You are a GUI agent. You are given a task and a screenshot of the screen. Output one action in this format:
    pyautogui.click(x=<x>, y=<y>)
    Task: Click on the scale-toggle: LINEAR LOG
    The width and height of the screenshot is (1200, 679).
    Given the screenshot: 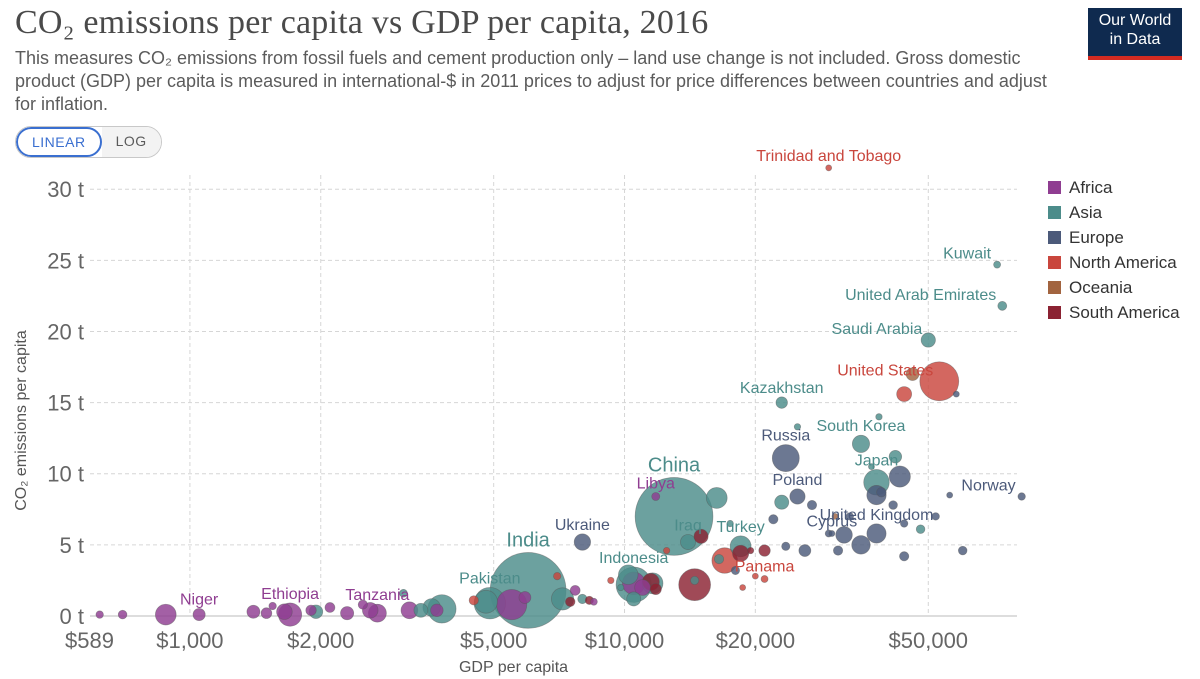 What is the action you would take?
    pyautogui.click(x=88, y=142)
    